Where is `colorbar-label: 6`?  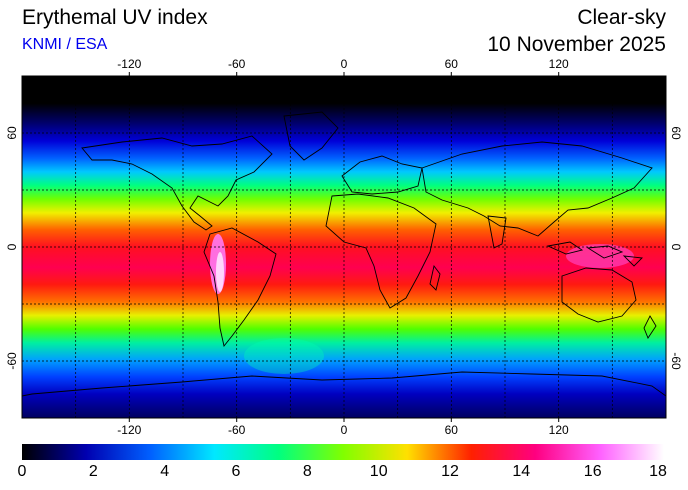
colorbar-label: 6 is located at coordinates (236, 471).